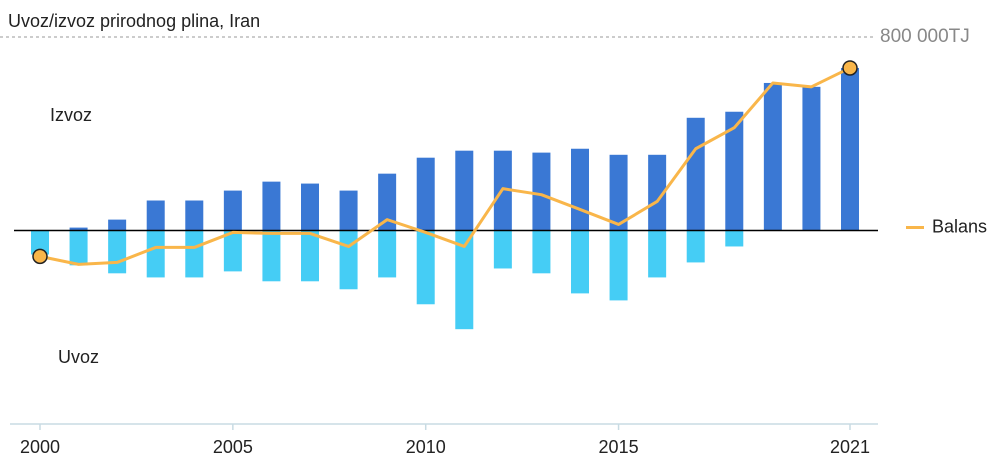 The width and height of the screenshot is (1000, 462). Describe the element at coordinates (850, 447) in the screenshot. I see `x-tick-label: 2021` at that location.